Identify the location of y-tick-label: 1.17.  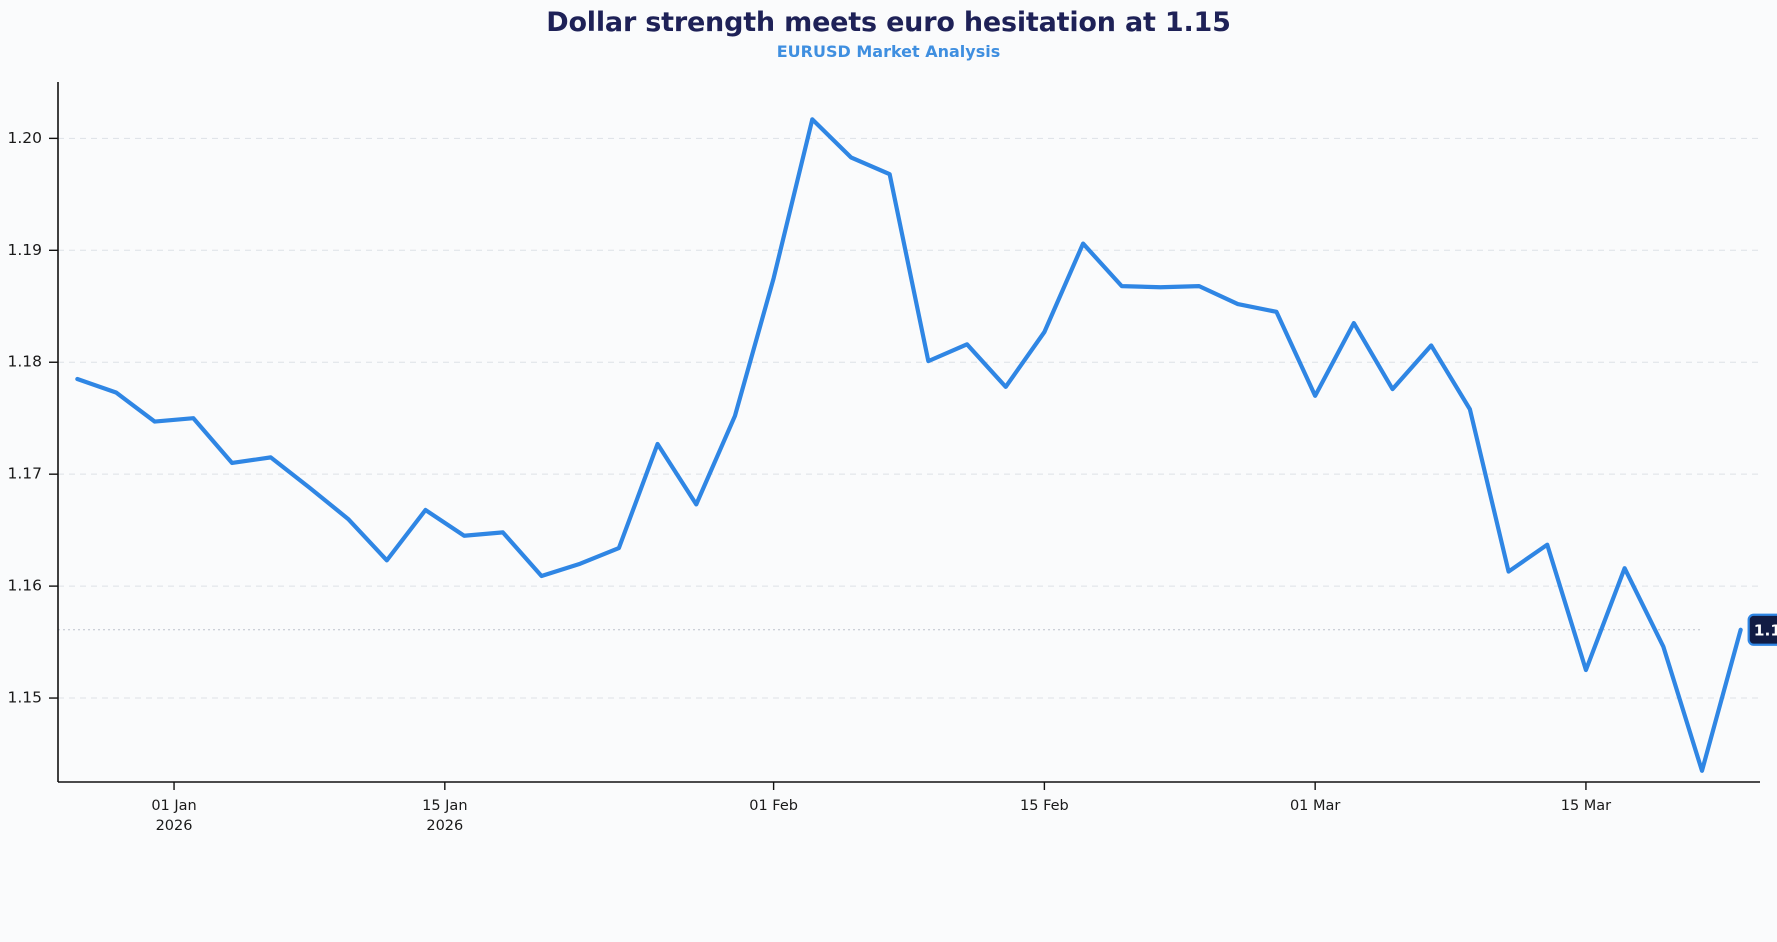
(24, 474).